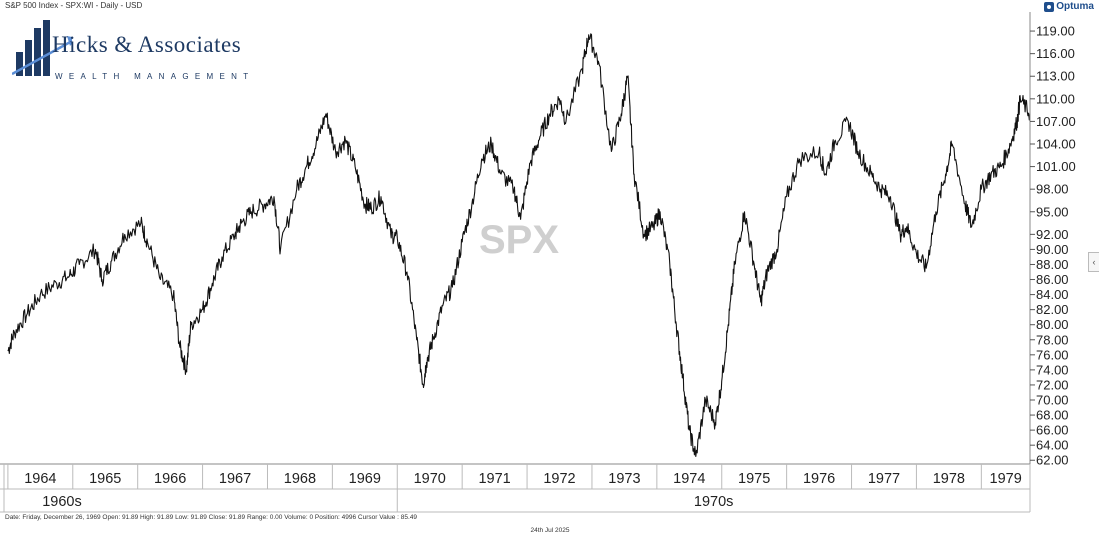 Image resolution: width=1100 pixels, height=541 pixels. I want to click on y-tick-label: 92.00, so click(1052, 234).